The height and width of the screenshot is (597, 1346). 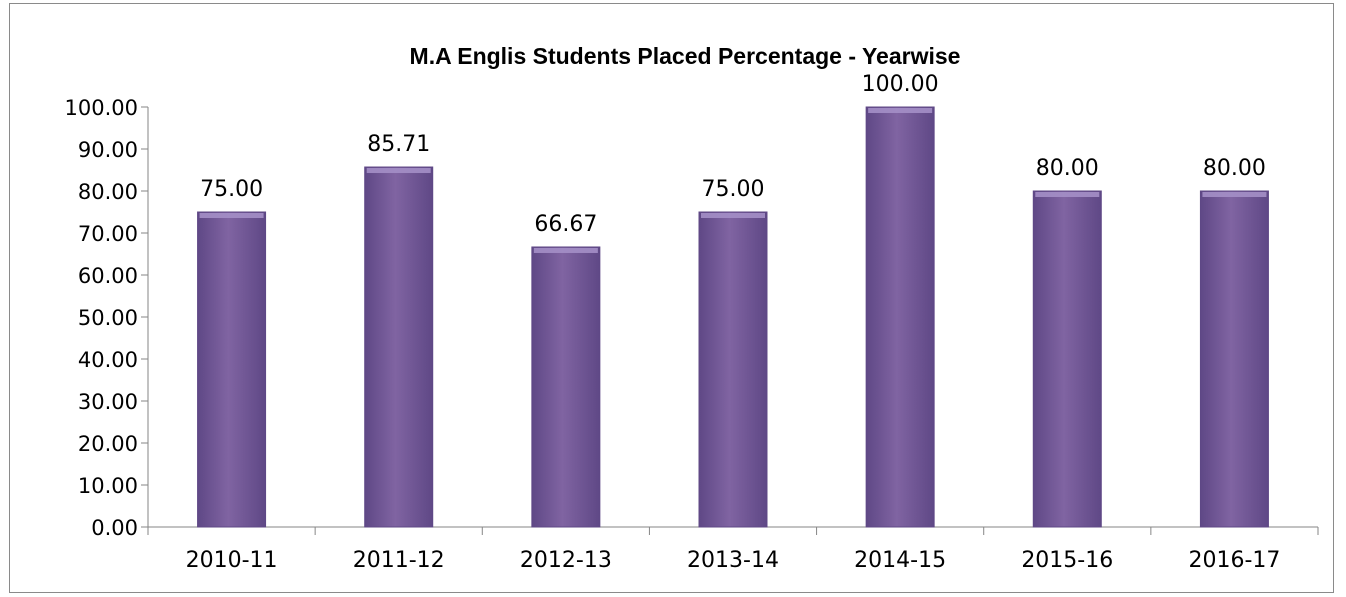 What do you see at coordinates (900, 84) in the screenshot?
I see `data-label: 100.00` at bounding box center [900, 84].